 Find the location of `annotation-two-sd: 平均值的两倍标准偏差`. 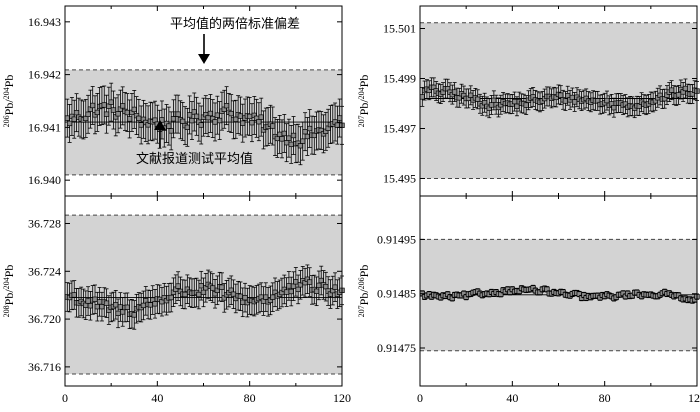

annotation-two-sd: 平均值的两倍标准偏差 is located at coordinates (235, 24).